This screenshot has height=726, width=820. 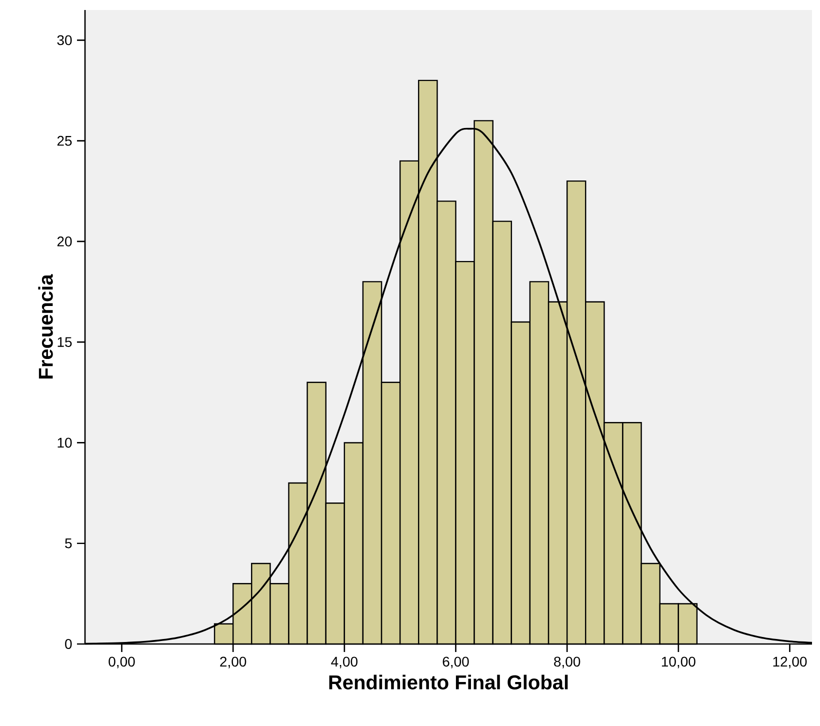 I want to click on y-axis-title: Frecuencia, so click(x=45, y=326).